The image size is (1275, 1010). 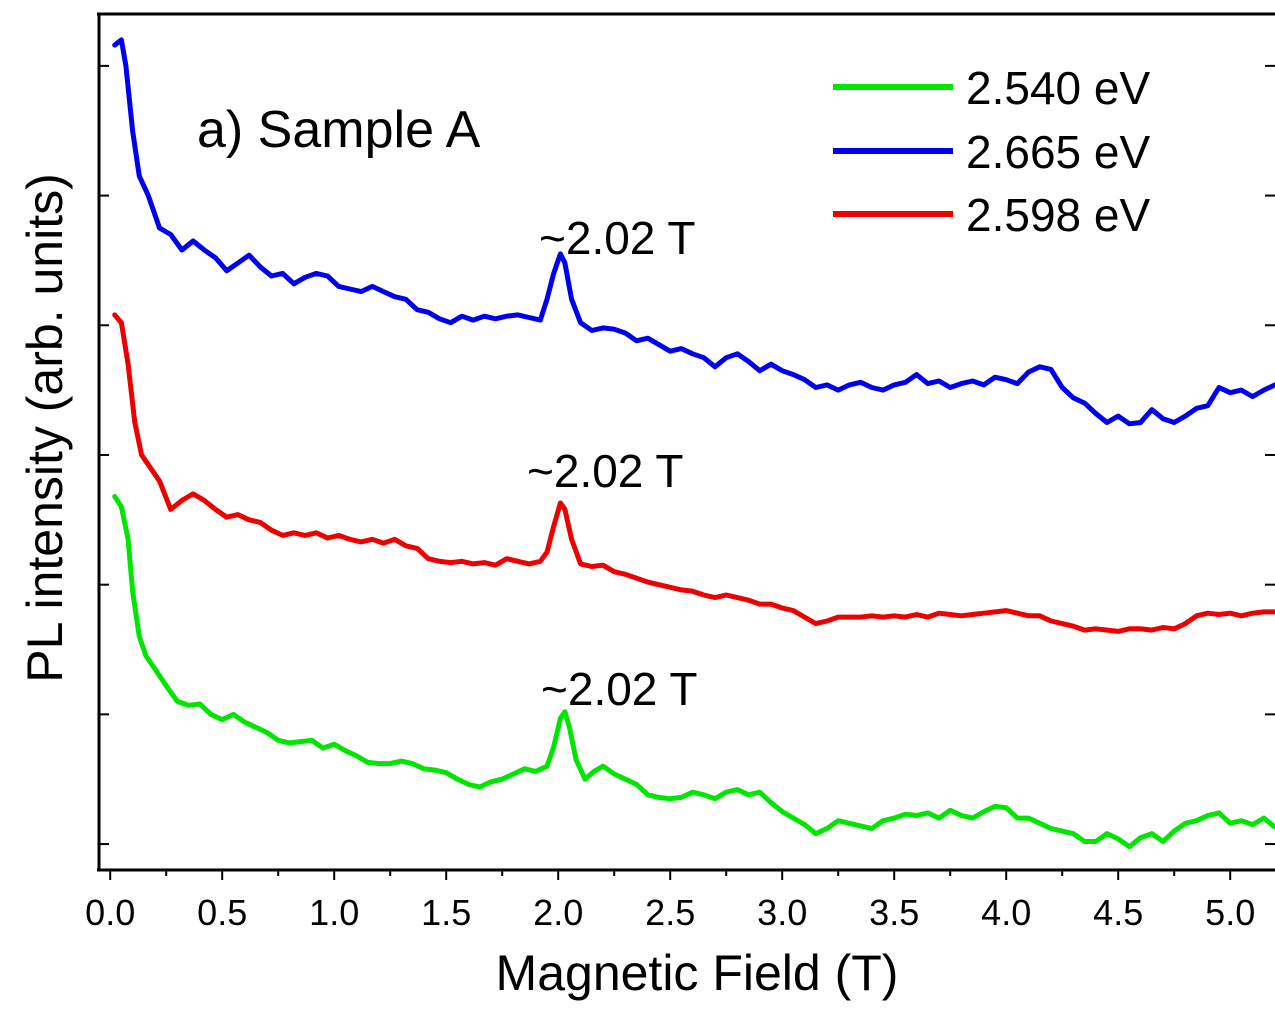 What do you see at coordinates (619, 689) in the screenshot?
I see `peak-annotation-green: ~2.02 T` at bounding box center [619, 689].